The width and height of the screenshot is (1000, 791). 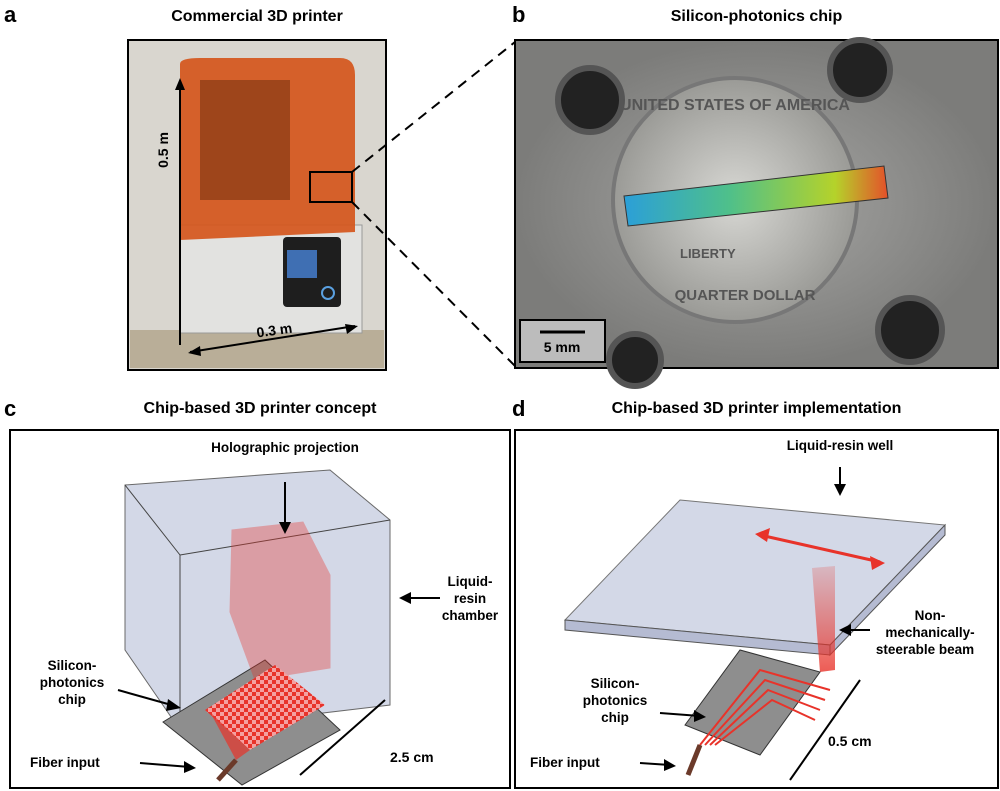 I want to click on chip-label-d-2: photonics, so click(x=615, y=700).